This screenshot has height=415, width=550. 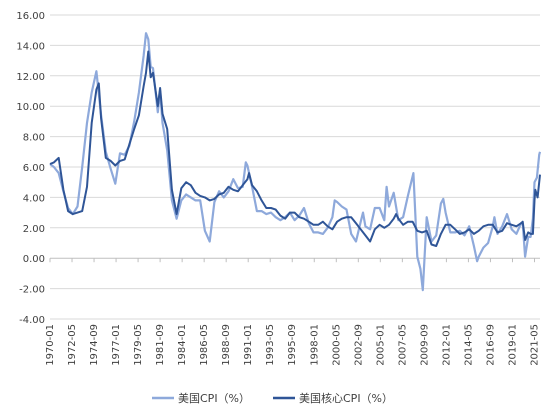 I want to click on x-tick-label: 2009-09, so click(x=424, y=345).